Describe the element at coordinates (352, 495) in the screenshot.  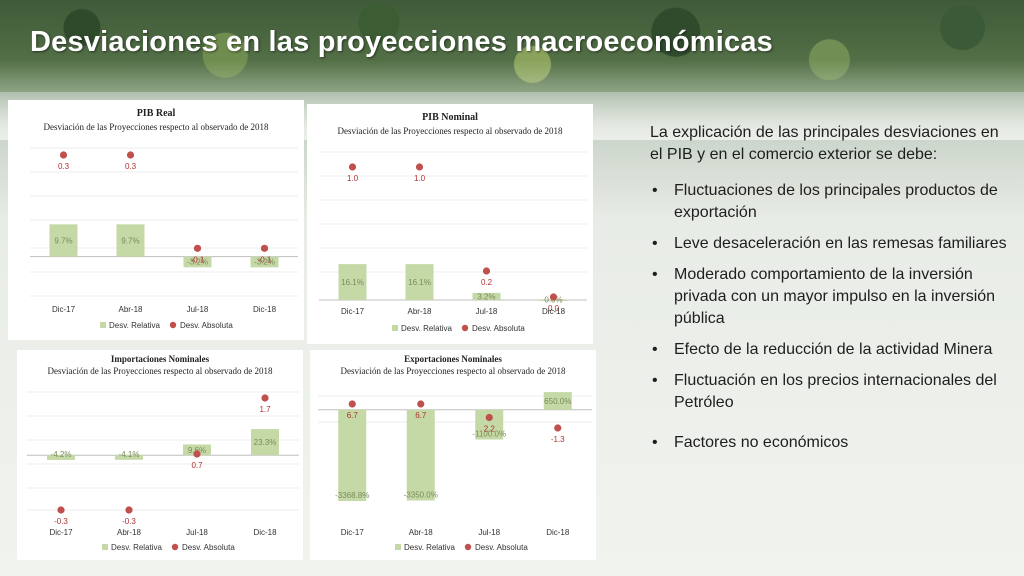
I see `bar-value-label: -3368.8%` at that location.